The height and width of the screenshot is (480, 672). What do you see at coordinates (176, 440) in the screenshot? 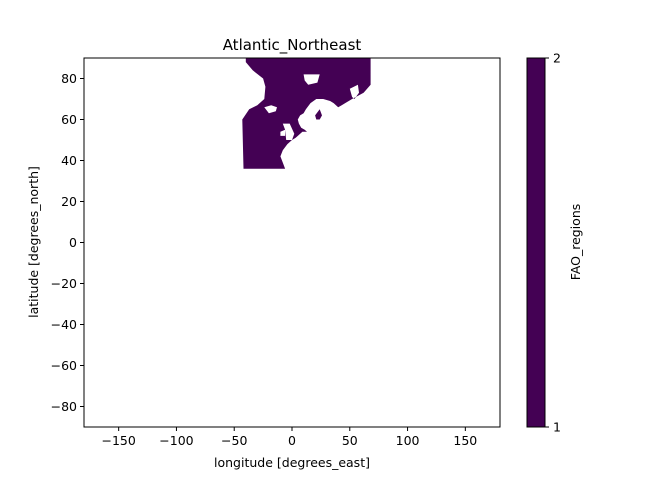
I see `x-tick-label: −100` at bounding box center [176, 440].